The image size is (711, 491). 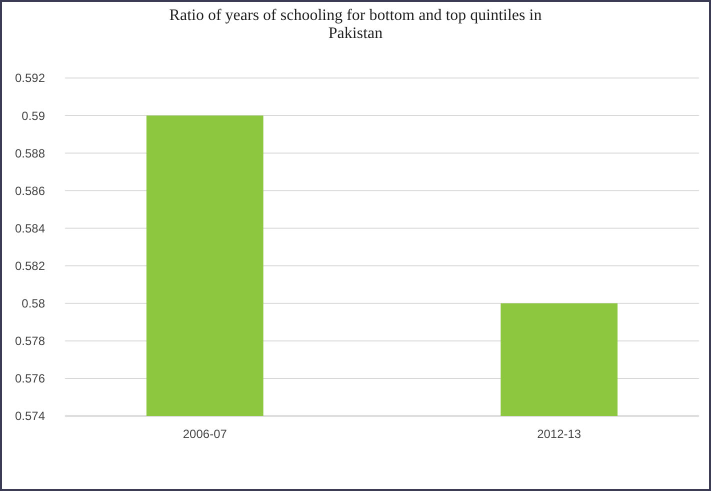 What do you see at coordinates (30, 78) in the screenshot?
I see `y-tick-label: 0.592` at bounding box center [30, 78].